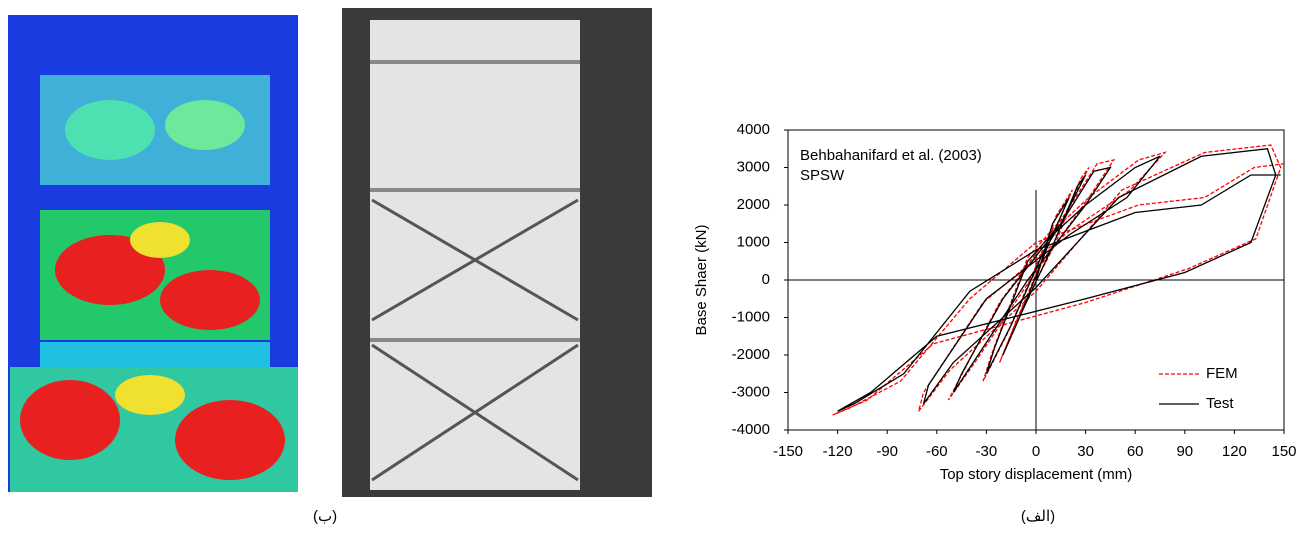  I want to click on annotation: SPSW, so click(822, 175).